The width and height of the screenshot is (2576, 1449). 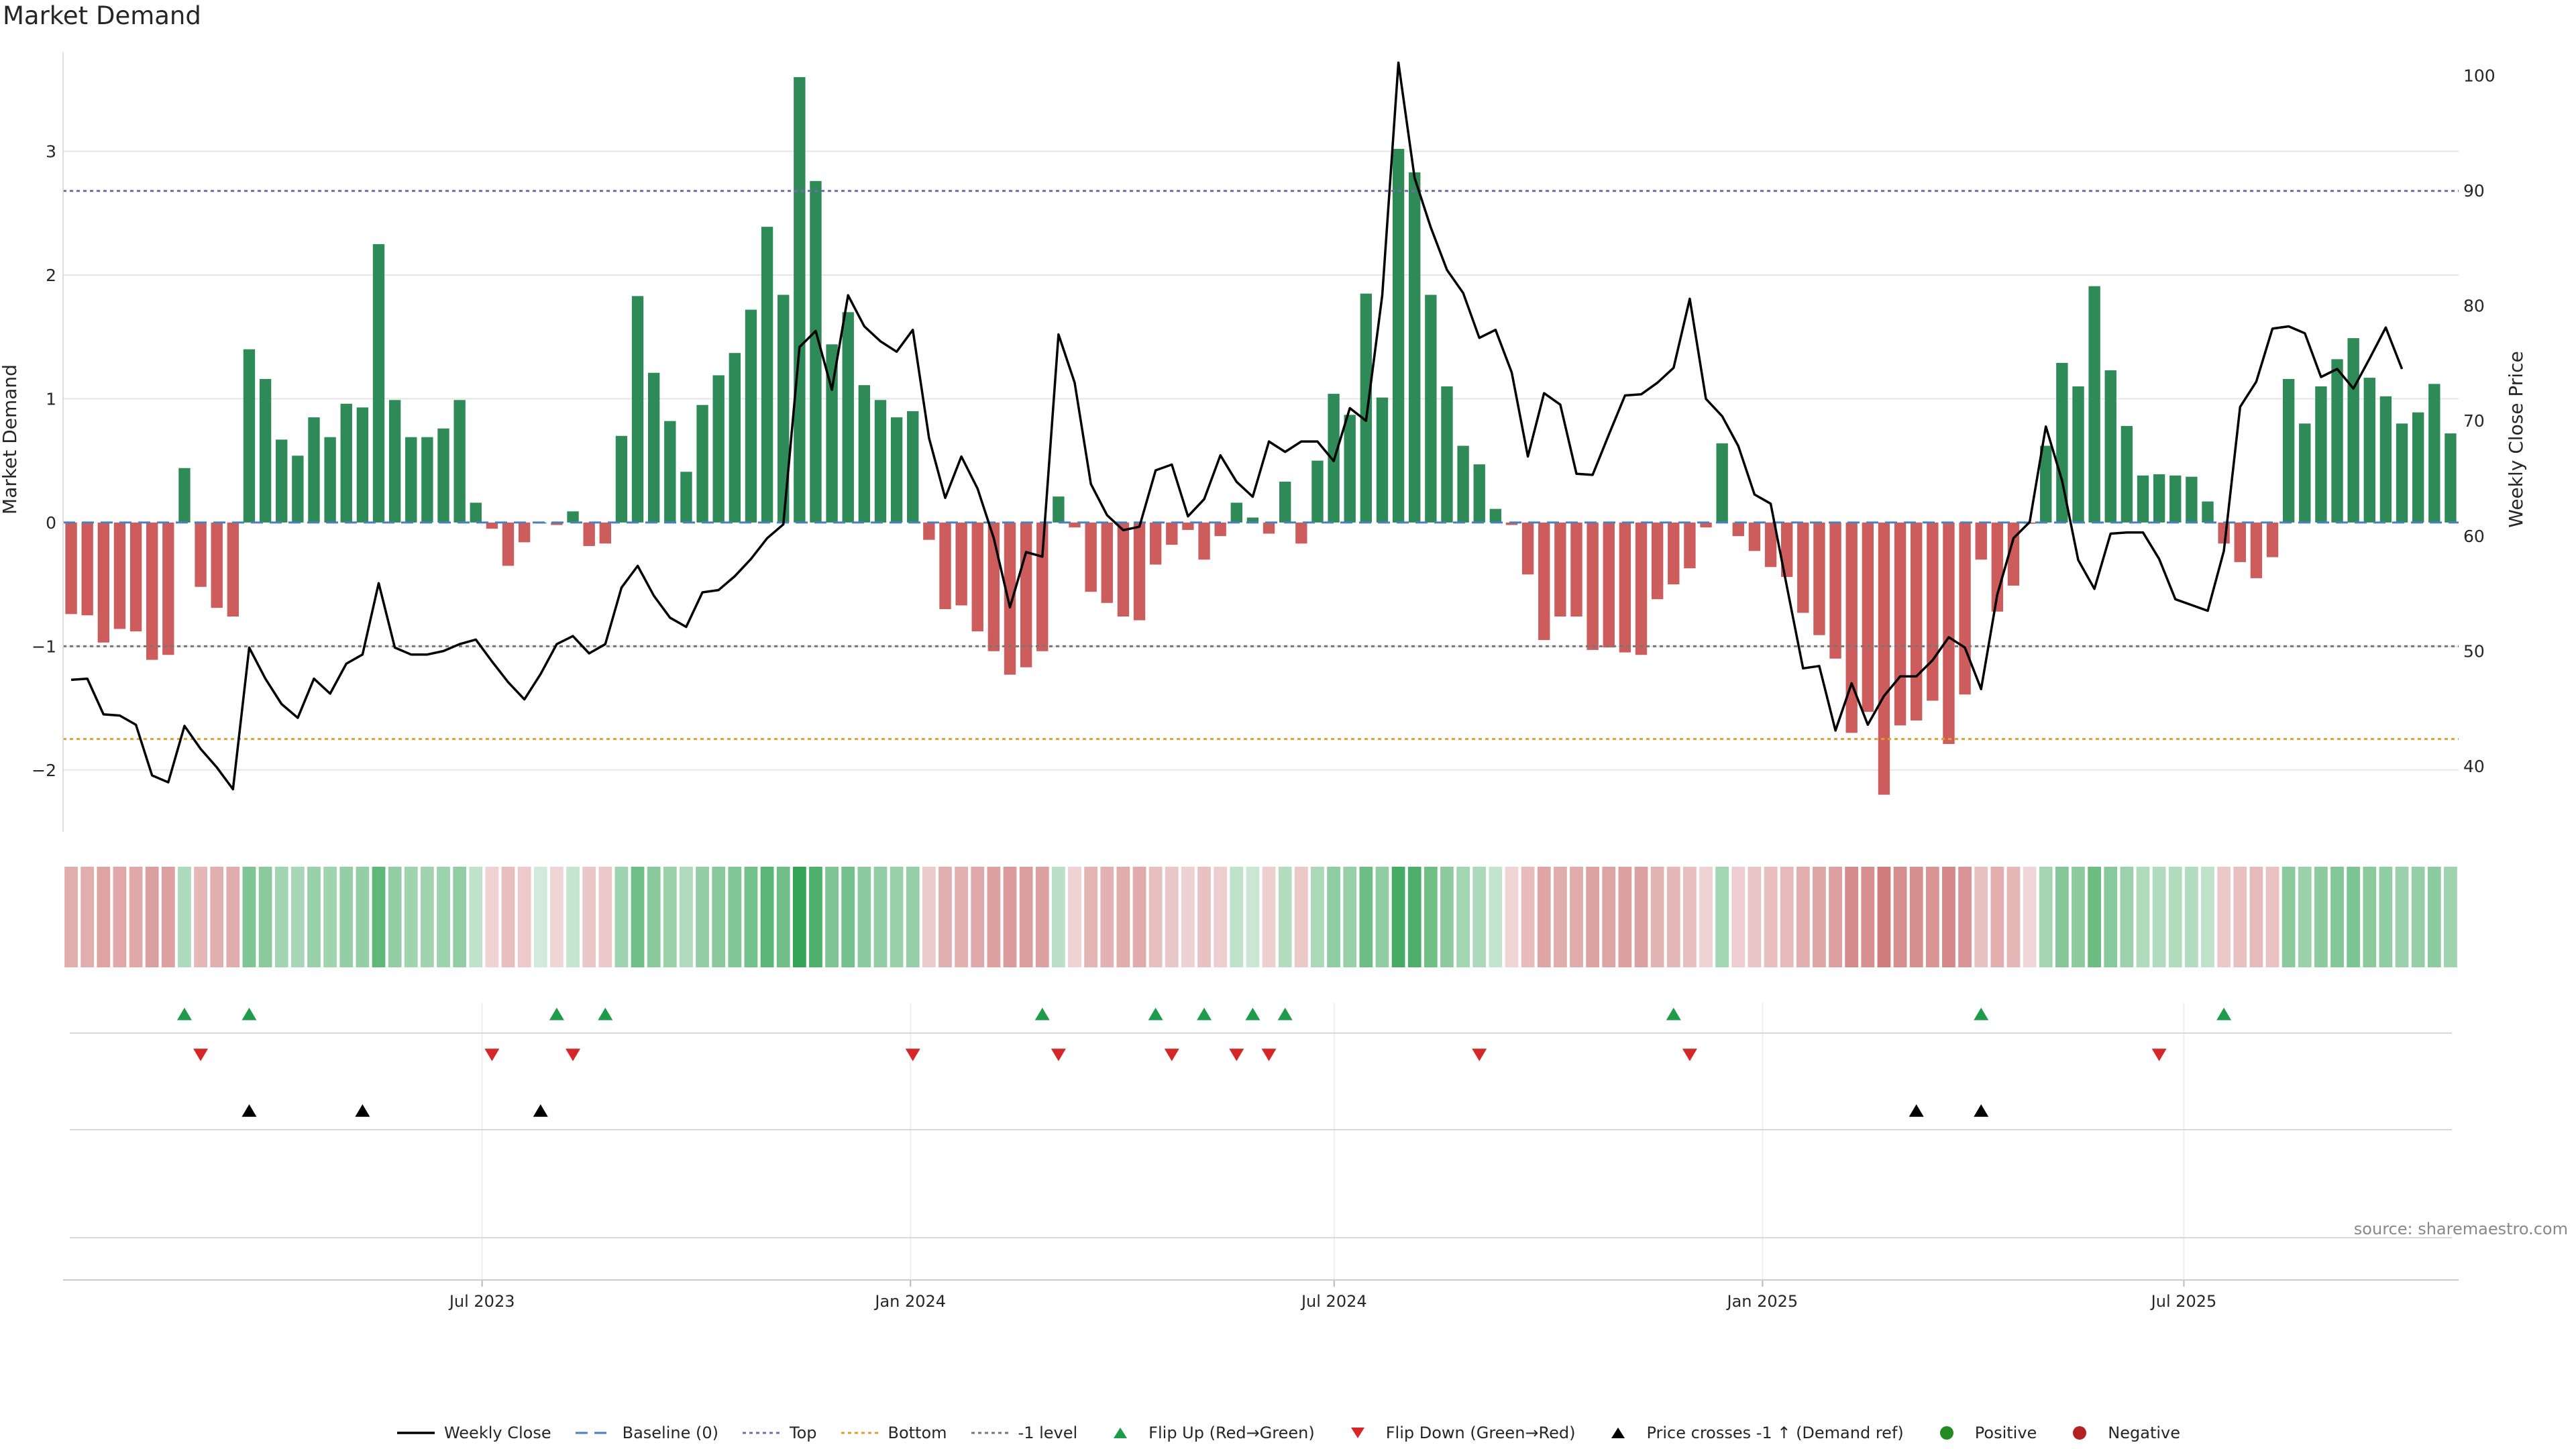 I want to click on y-tick-label: 0, so click(x=51, y=523).